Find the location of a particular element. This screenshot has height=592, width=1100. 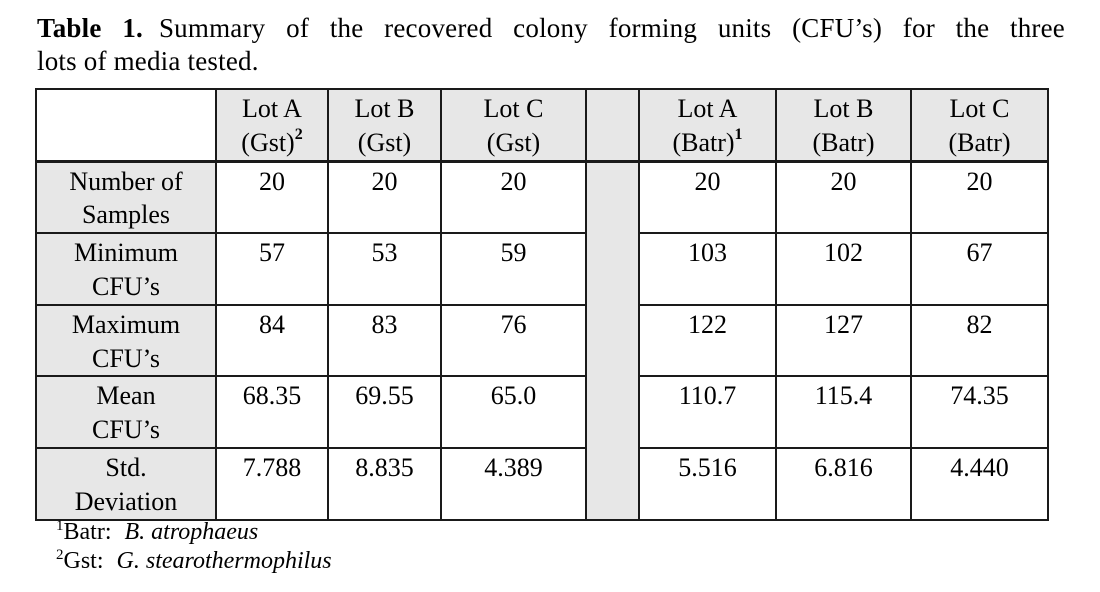

cell-std-lot-c-batr: 4.440 is located at coordinates (979, 483).